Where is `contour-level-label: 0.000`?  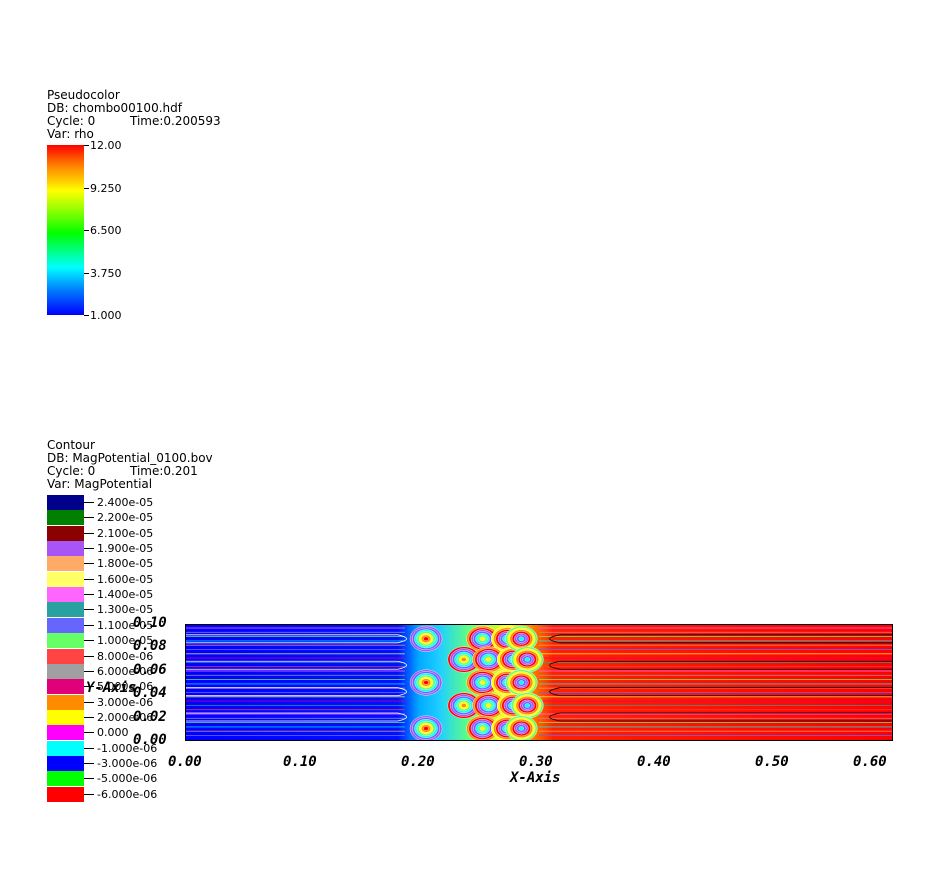
contour-level-label: 0.000 is located at coordinates (113, 733).